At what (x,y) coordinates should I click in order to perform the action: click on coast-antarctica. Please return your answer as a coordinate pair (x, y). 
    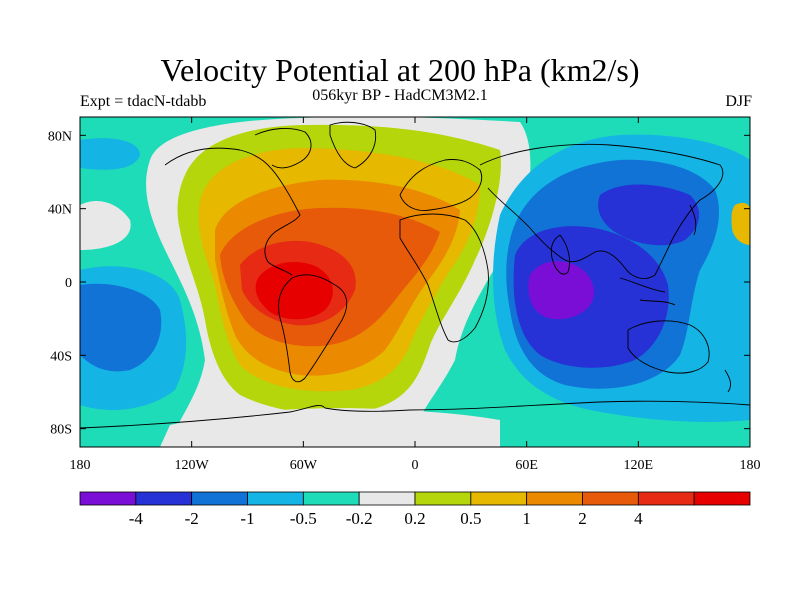
    Looking at the image, I should click on (415, 414).